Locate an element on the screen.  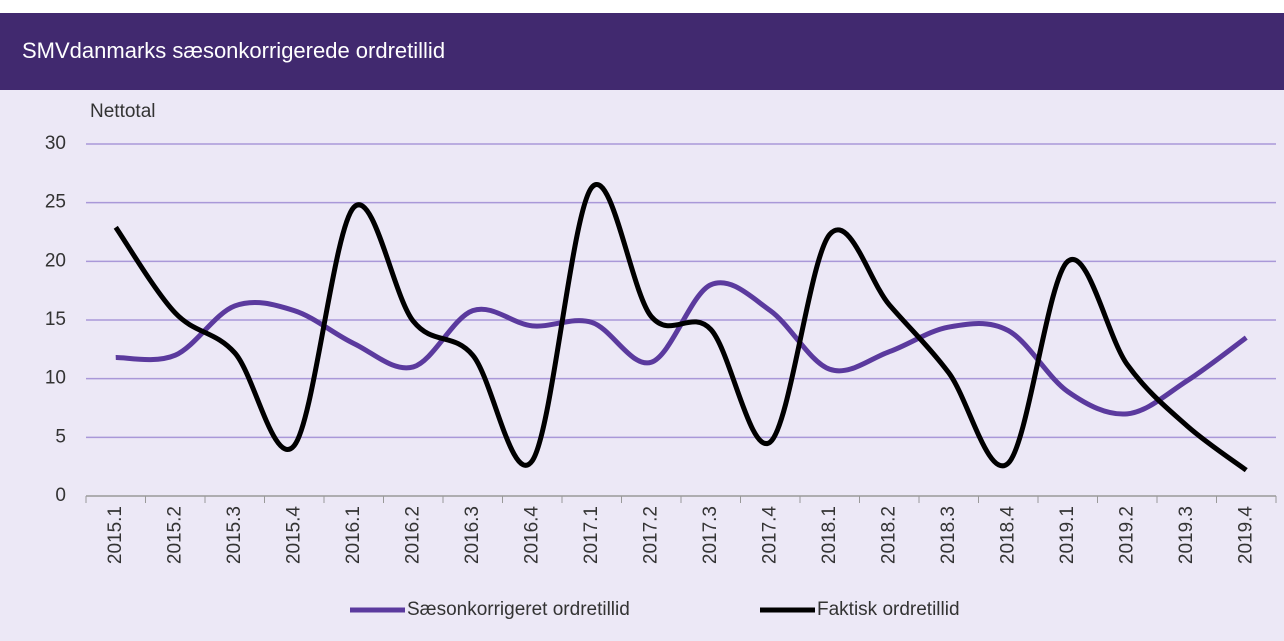
x-tick-label: 2015.4 is located at coordinates (293, 535).